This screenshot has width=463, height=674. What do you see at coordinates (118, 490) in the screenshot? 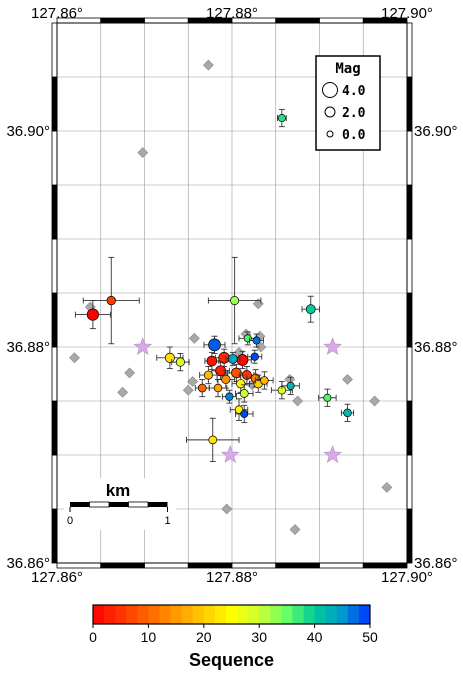
I see `scale-bar-title: km` at bounding box center [118, 490].